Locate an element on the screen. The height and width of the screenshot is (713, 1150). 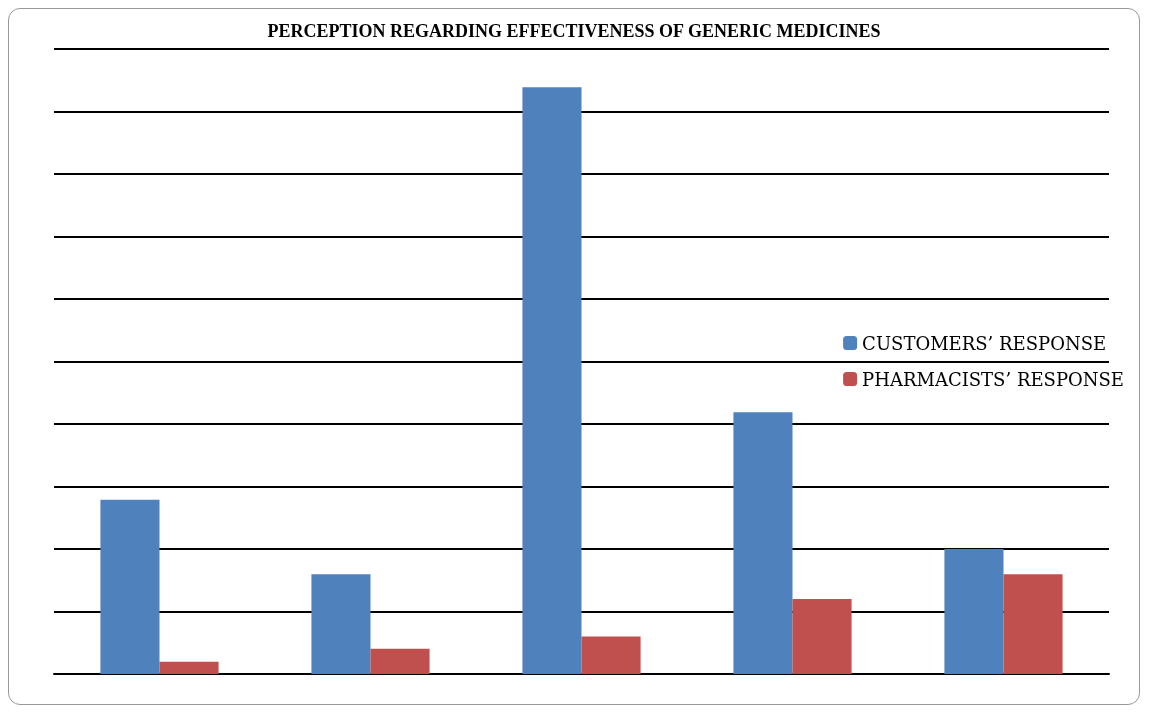
legend-label: PHARMACISTS’ RESPONSE is located at coordinates (993, 379).